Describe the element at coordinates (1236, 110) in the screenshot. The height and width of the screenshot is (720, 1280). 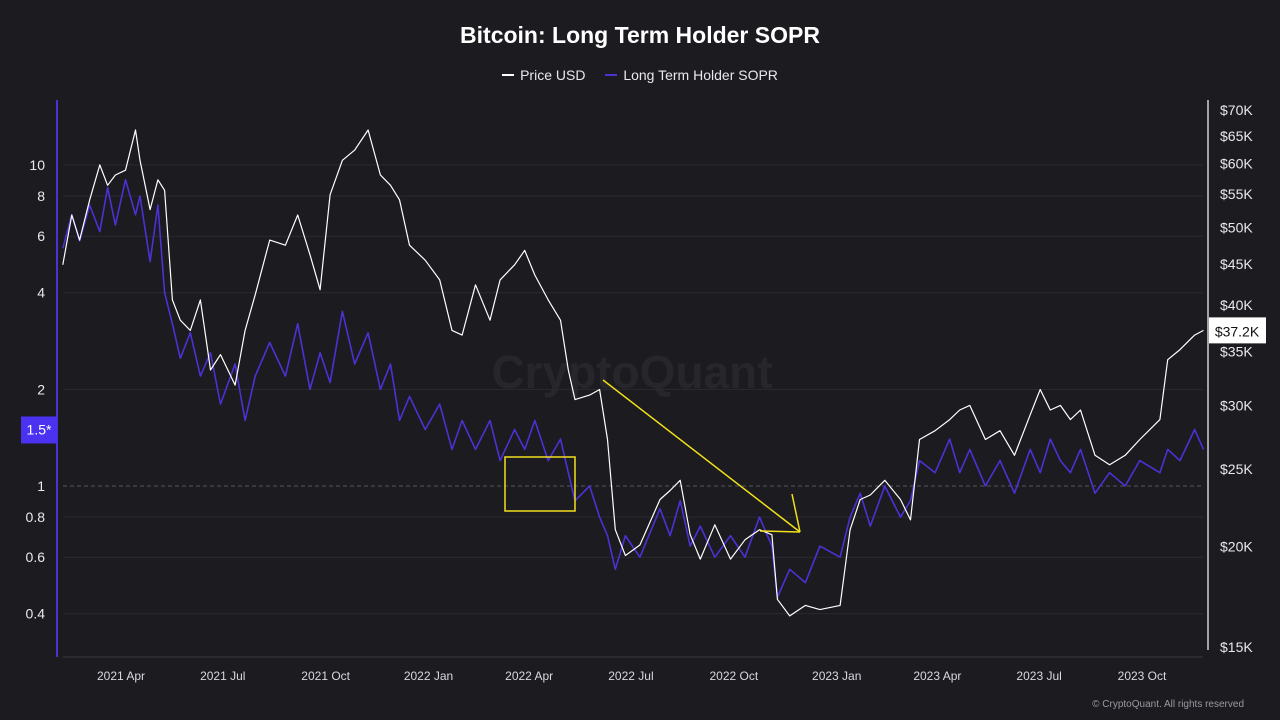
I see `right-tick-label: $70K` at that location.